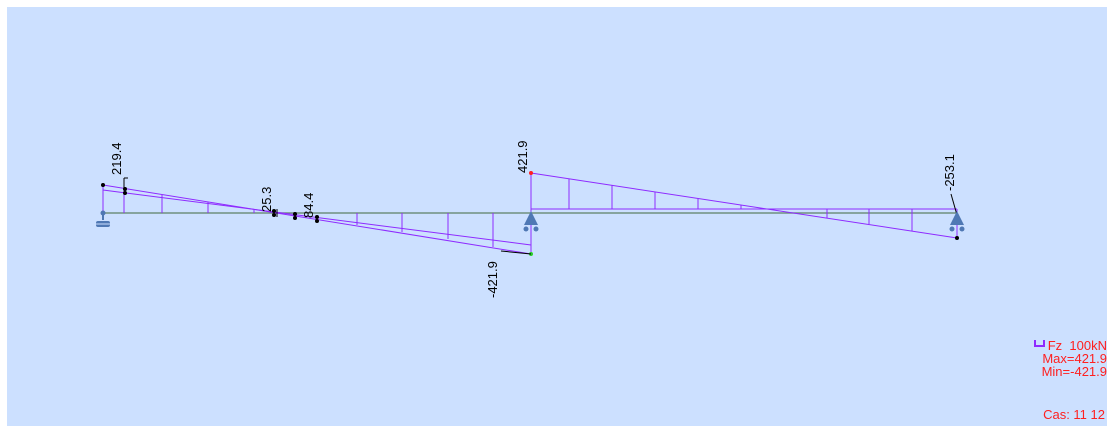 The width and height of the screenshot is (1107, 426). I want to click on legend-scale: 100kN, so click(1088, 345).